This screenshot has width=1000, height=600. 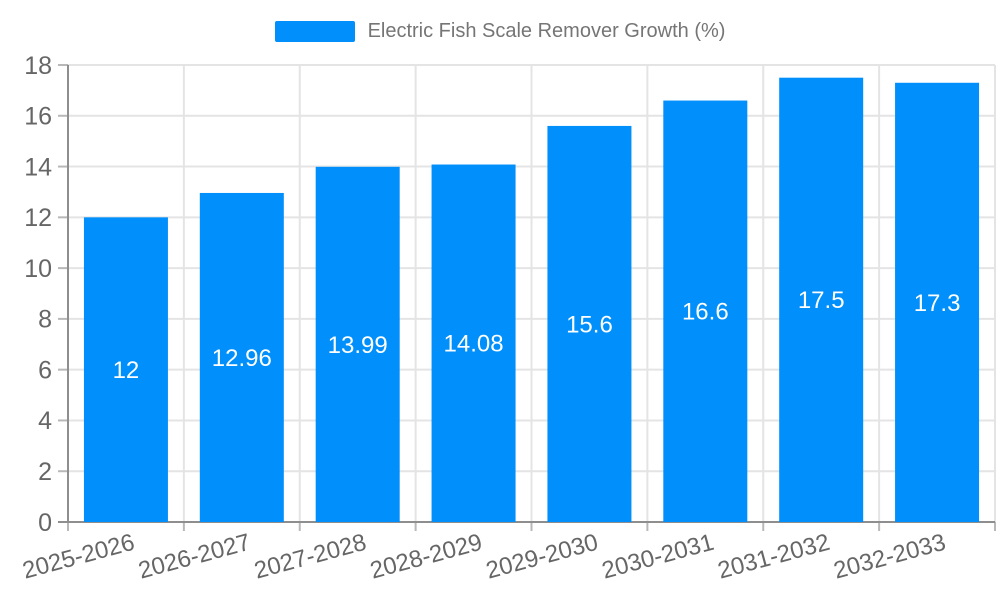 What do you see at coordinates (45, 320) in the screenshot?
I see `y-axis-tick-label: 8` at bounding box center [45, 320].